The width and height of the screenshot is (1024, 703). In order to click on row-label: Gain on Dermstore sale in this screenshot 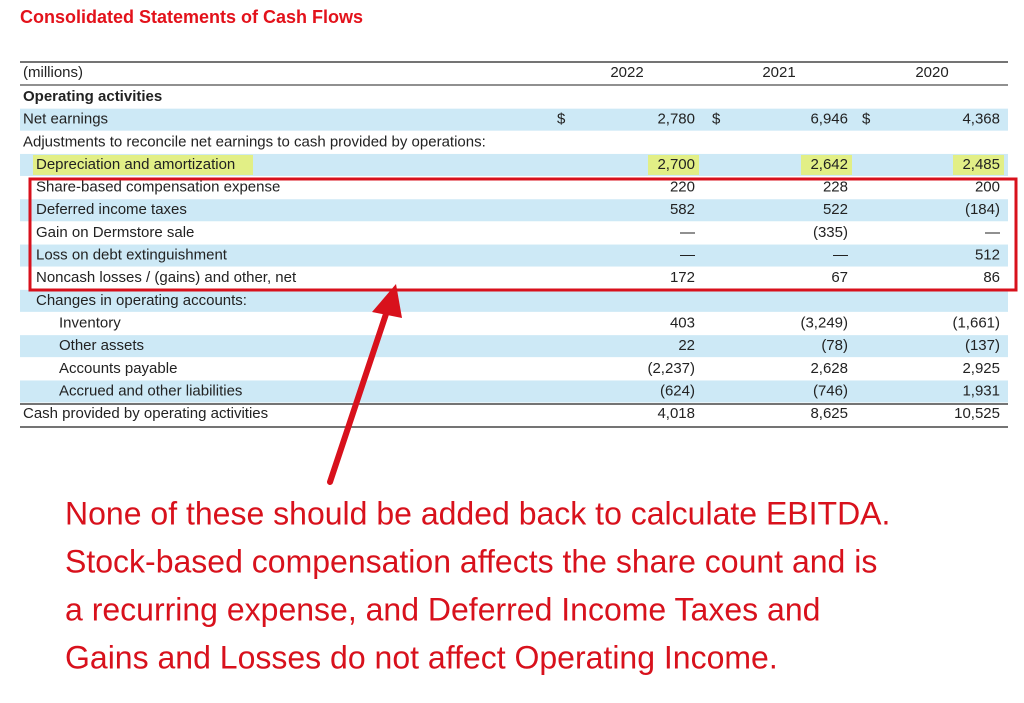, I will do `click(115, 232)`.